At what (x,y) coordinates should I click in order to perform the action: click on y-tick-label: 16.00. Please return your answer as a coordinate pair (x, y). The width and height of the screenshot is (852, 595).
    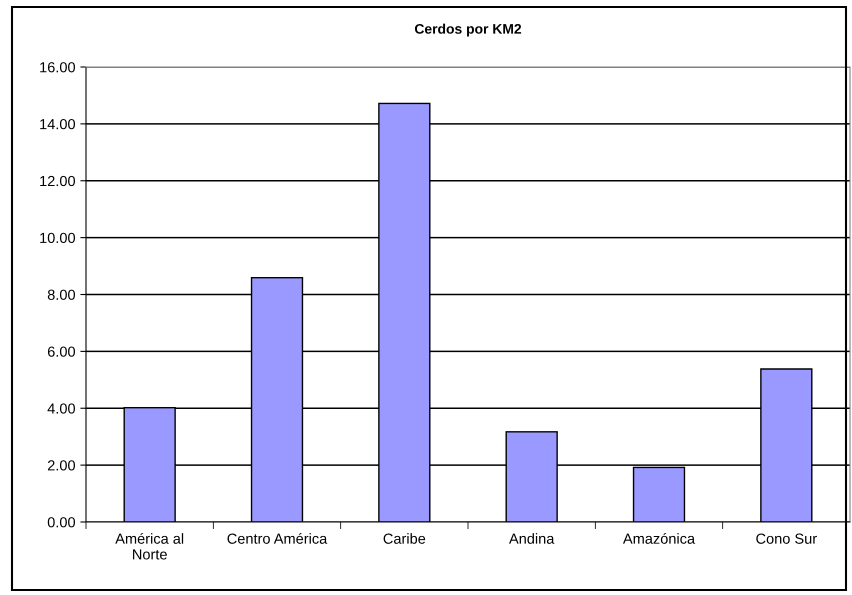
    Looking at the image, I should click on (58, 67).